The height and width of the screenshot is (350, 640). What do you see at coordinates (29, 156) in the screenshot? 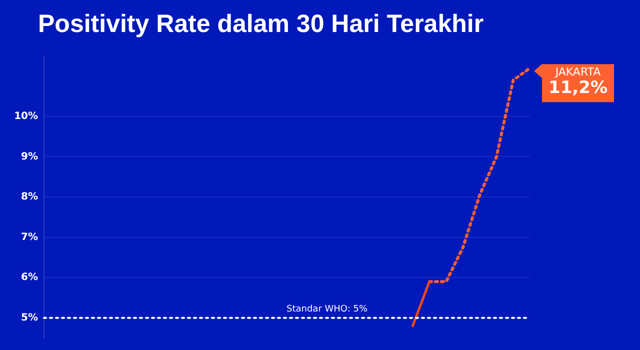
I see `y-tick-label: 9%` at bounding box center [29, 156].